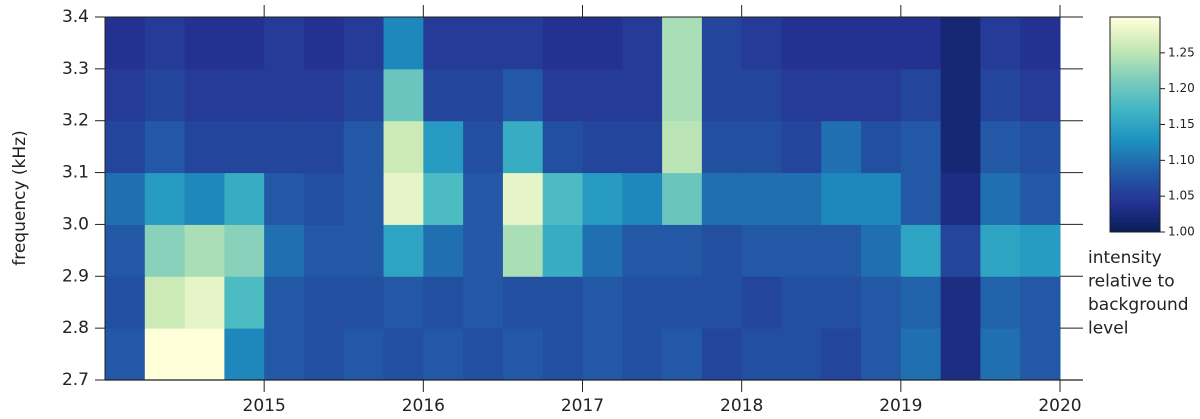 The image size is (1200, 419). What do you see at coordinates (582, 406) in the screenshot?
I see `x-tick-label: 2017` at bounding box center [582, 406].